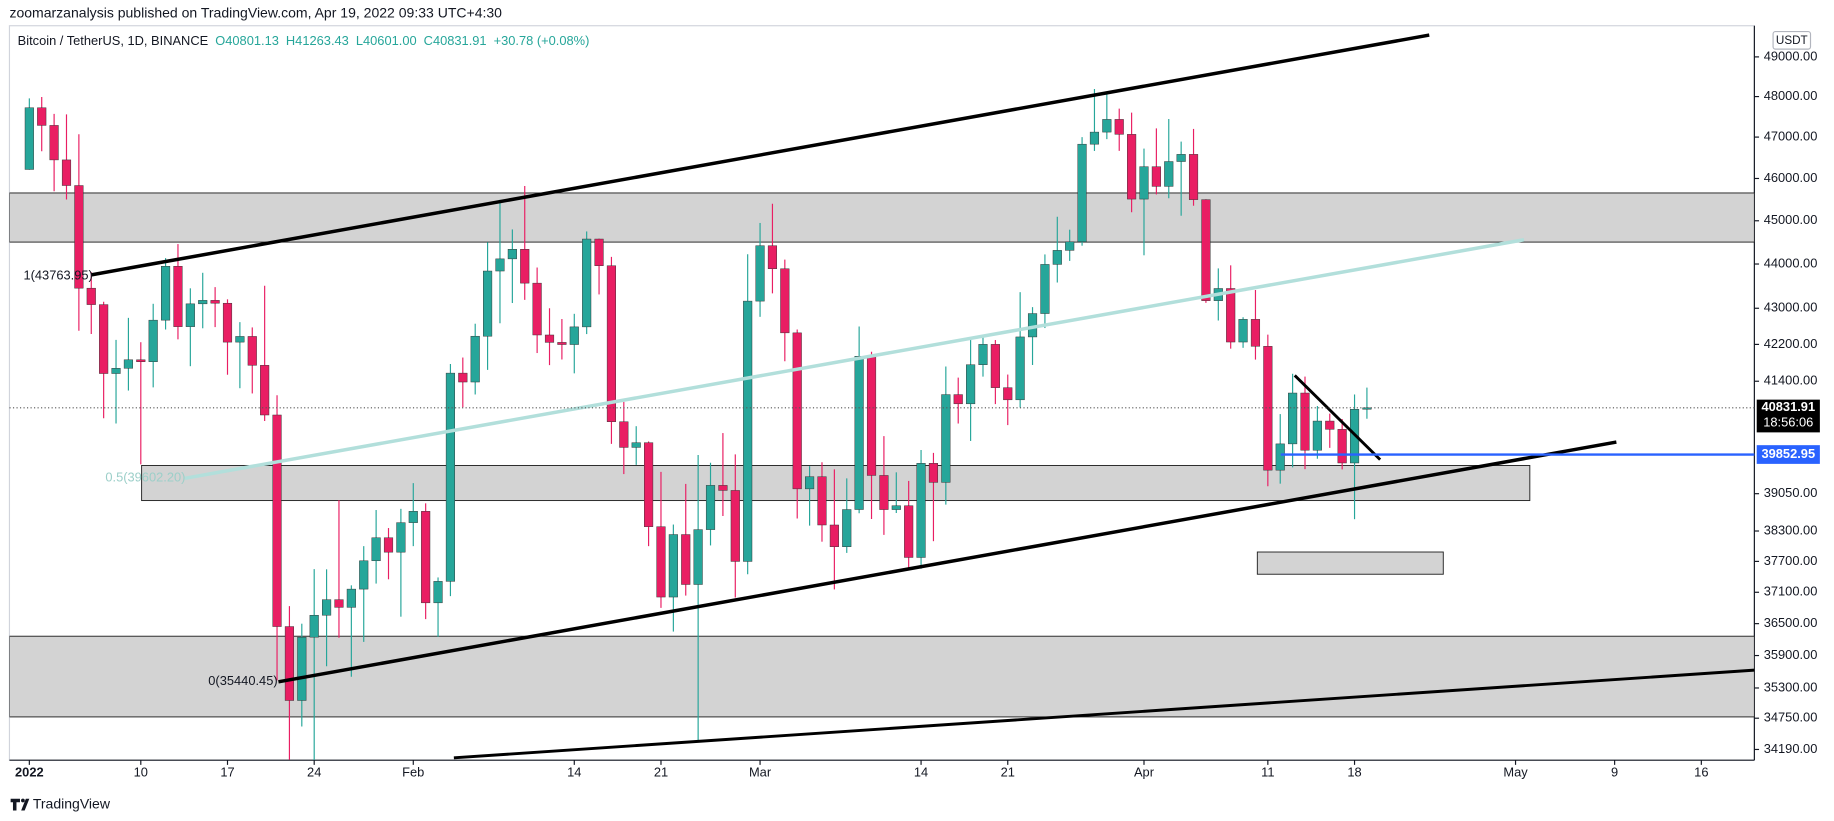 The image size is (1834, 821). I want to click on high: H41263.43, so click(317, 40).